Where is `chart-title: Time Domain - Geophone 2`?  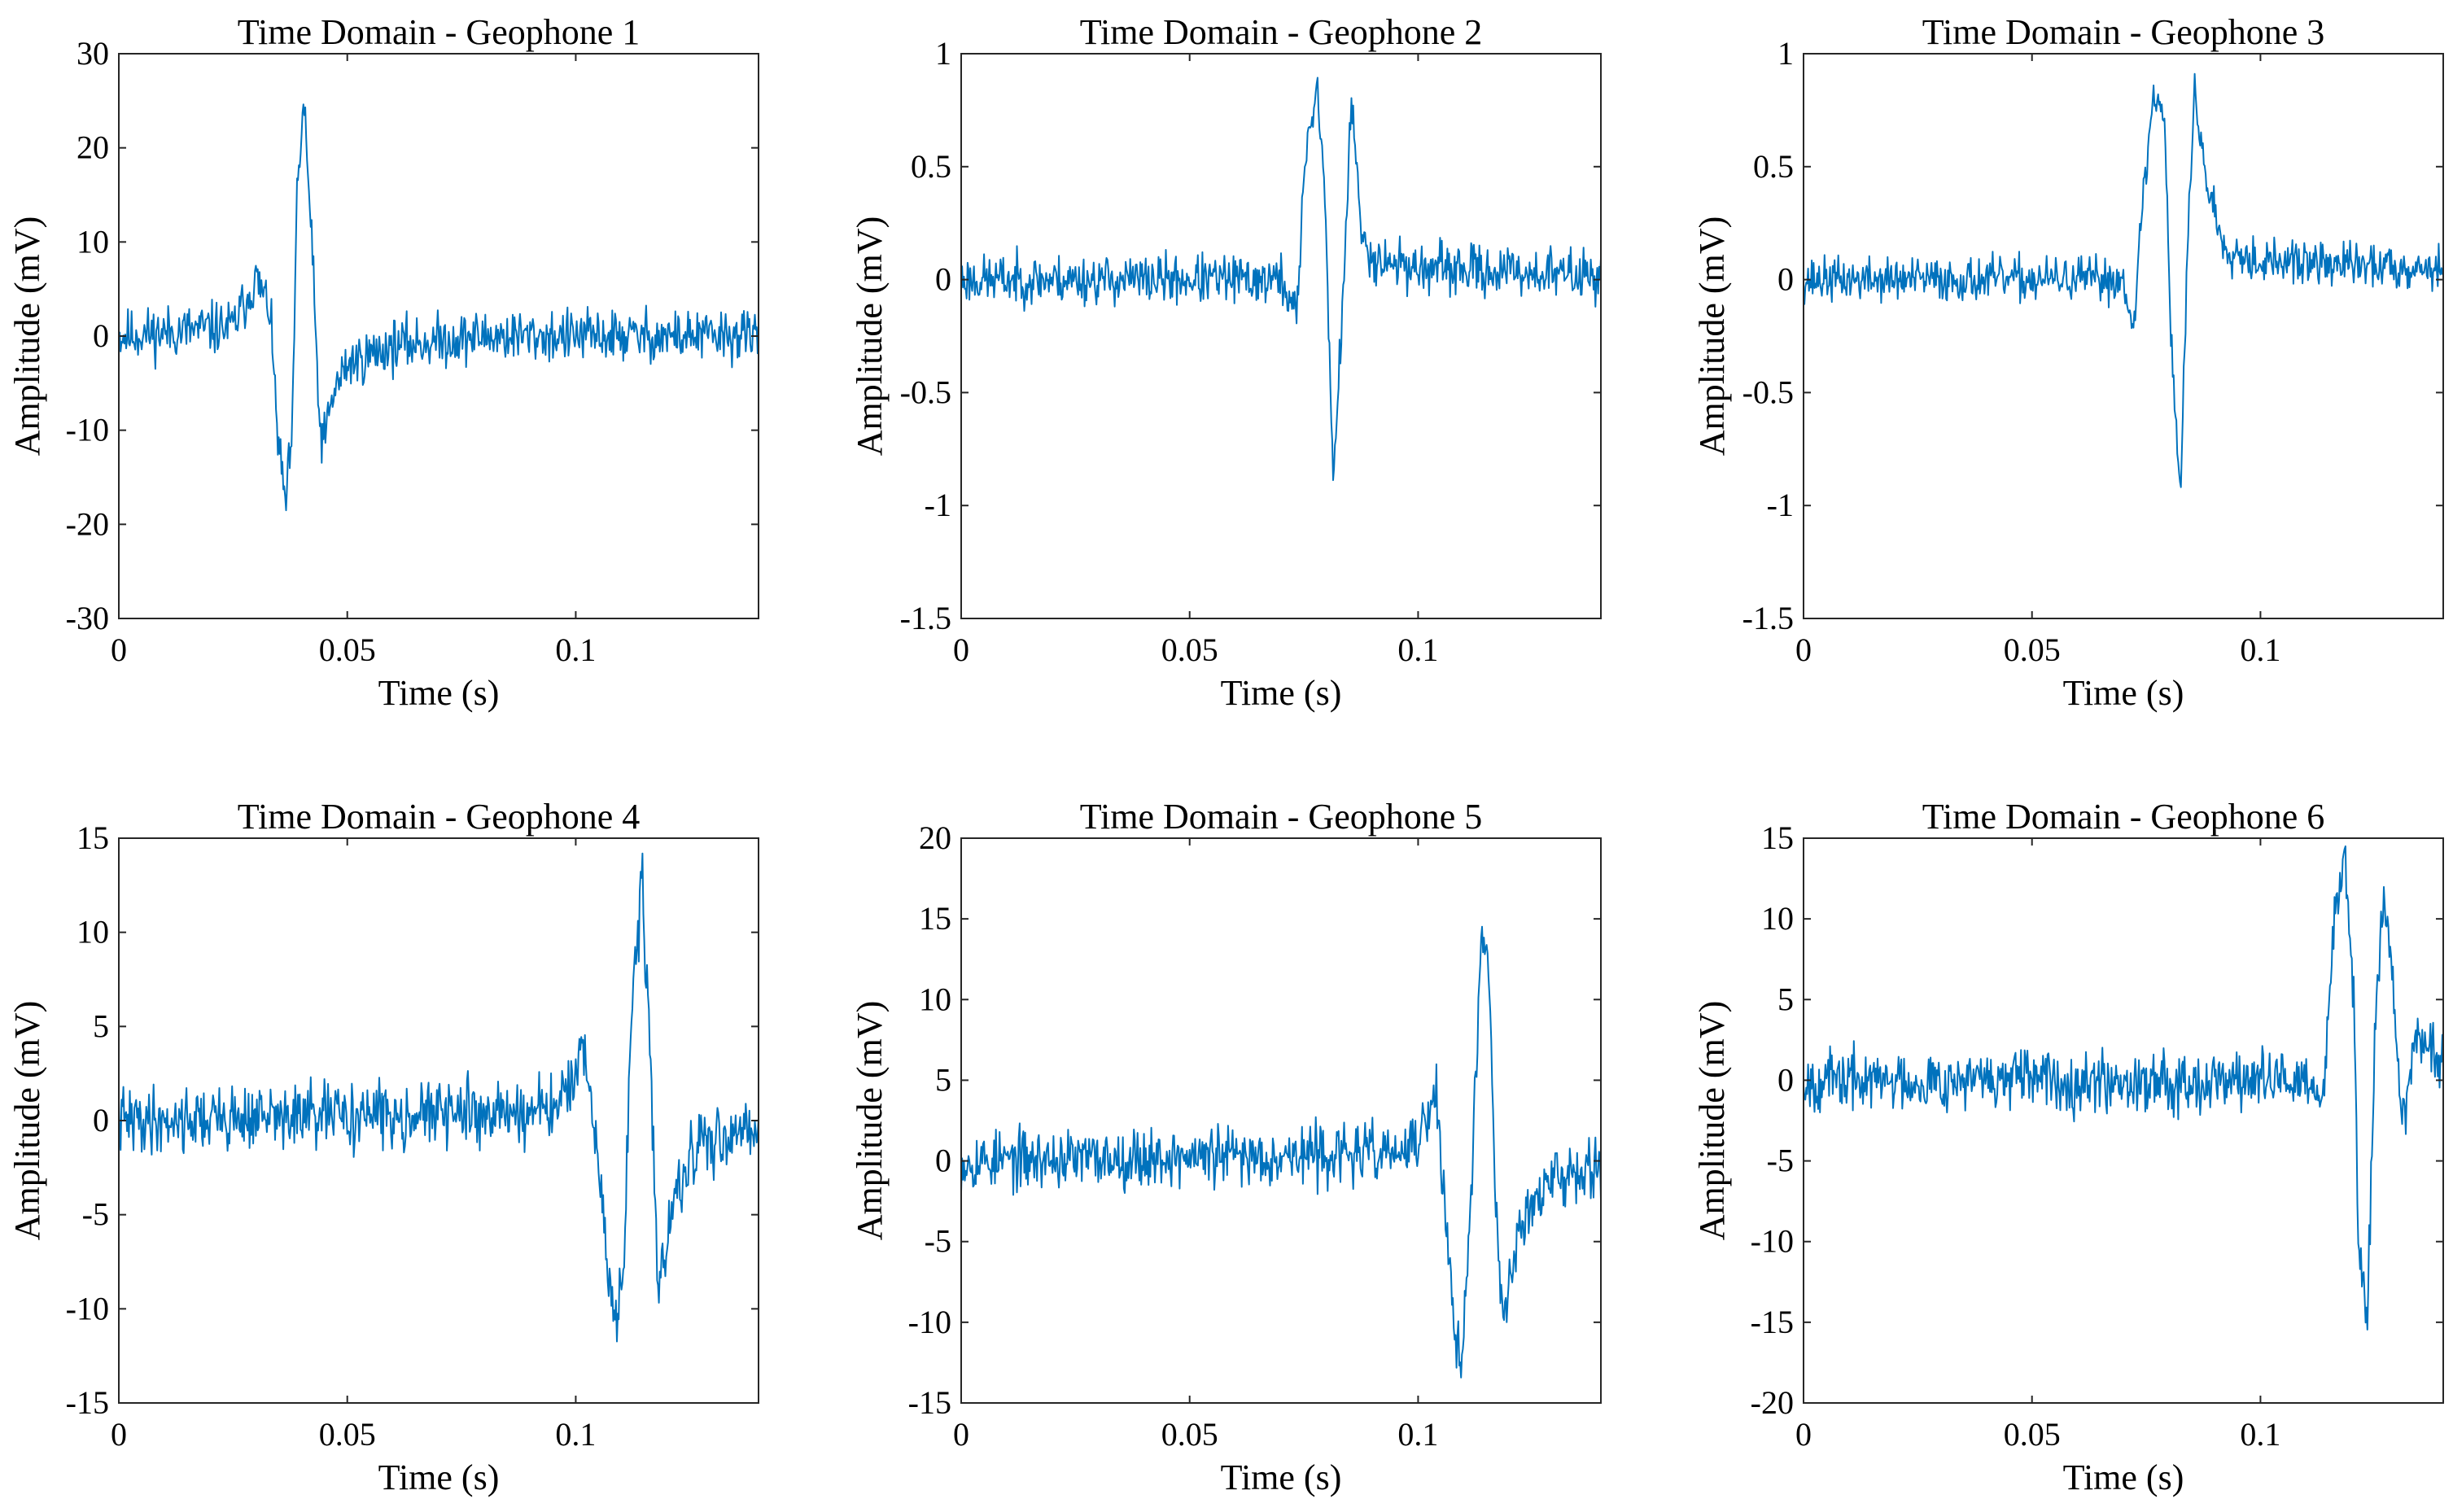
chart-title: Time Domain - Geophone 2 is located at coordinates (1281, 32).